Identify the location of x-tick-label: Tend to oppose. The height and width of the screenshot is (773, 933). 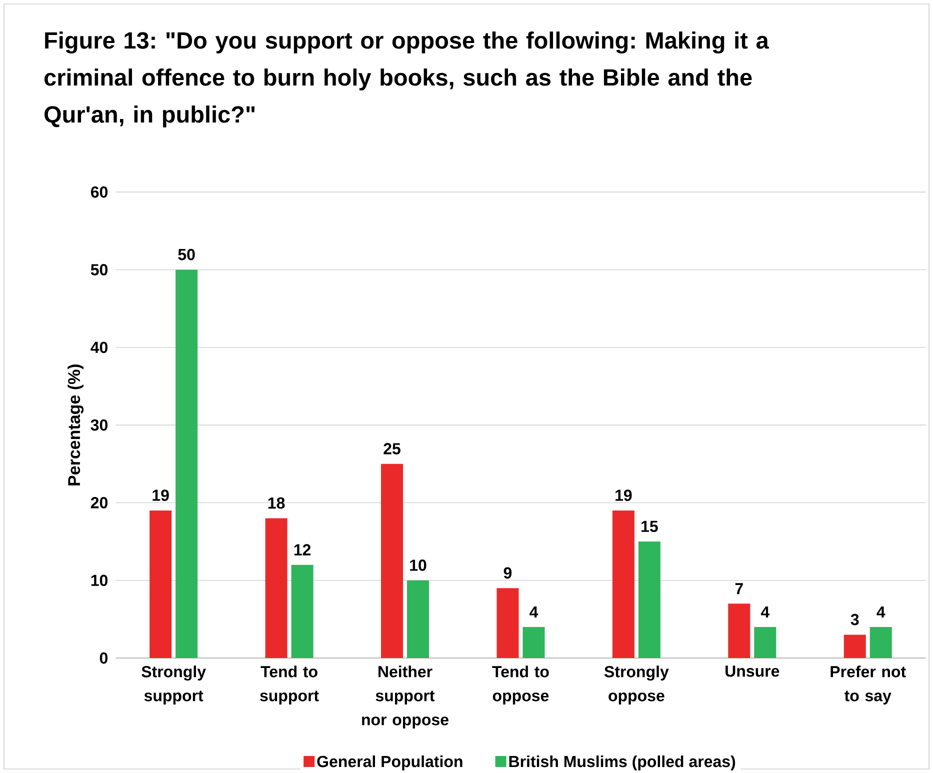
(520, 685).